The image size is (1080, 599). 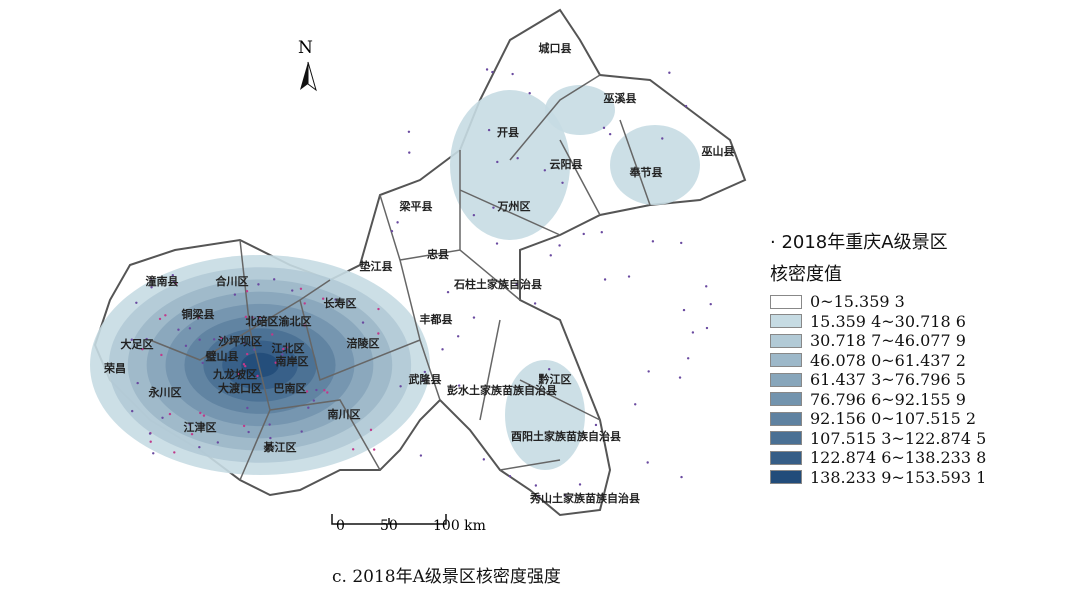 I want to click on district-label: 江津区, so click(x=200, y=427).